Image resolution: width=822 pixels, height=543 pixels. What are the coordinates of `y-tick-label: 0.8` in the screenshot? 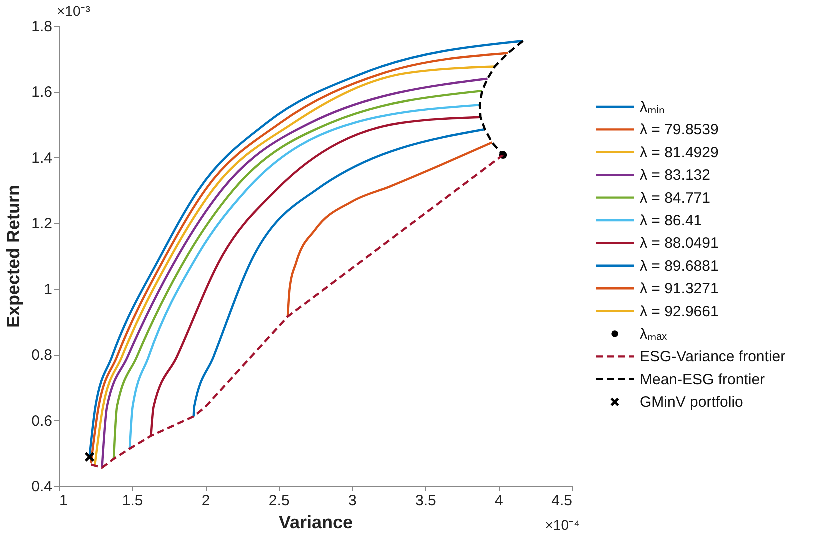 It's located at (42, 355).